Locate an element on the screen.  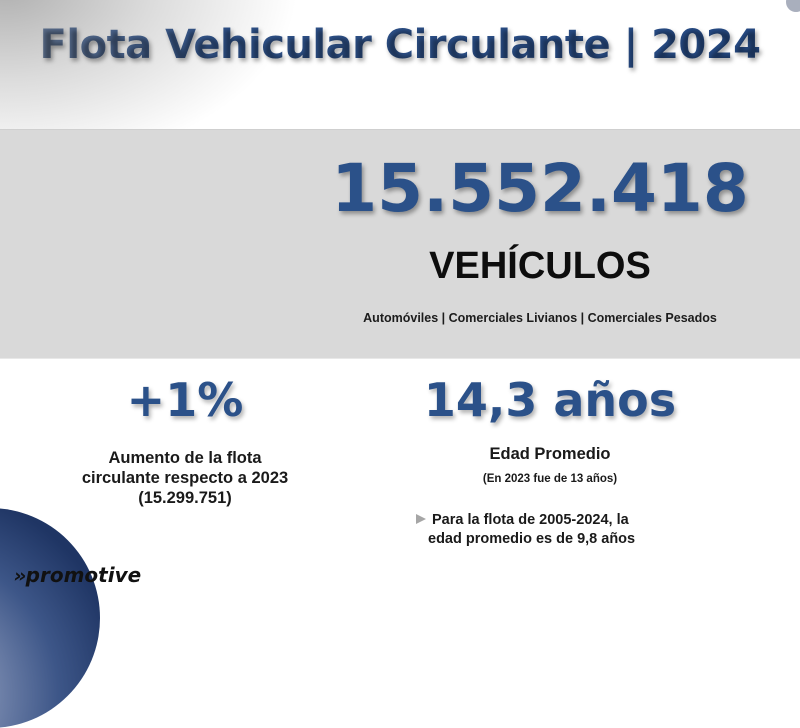
age-bullet-line-1: Para la flota de 2005-2024, la is located at coordinates (530, 520).